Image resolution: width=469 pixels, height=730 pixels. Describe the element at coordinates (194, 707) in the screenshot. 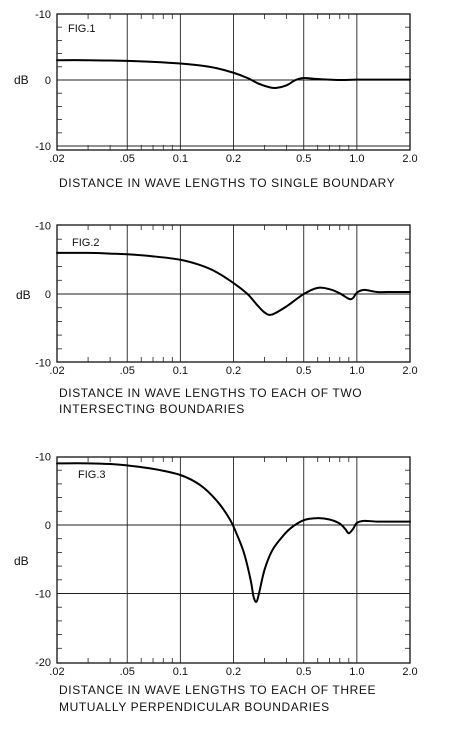

I see `x-axis-label: MUTUALLY PERPENDICULAR BOUNDARIES` at that location.